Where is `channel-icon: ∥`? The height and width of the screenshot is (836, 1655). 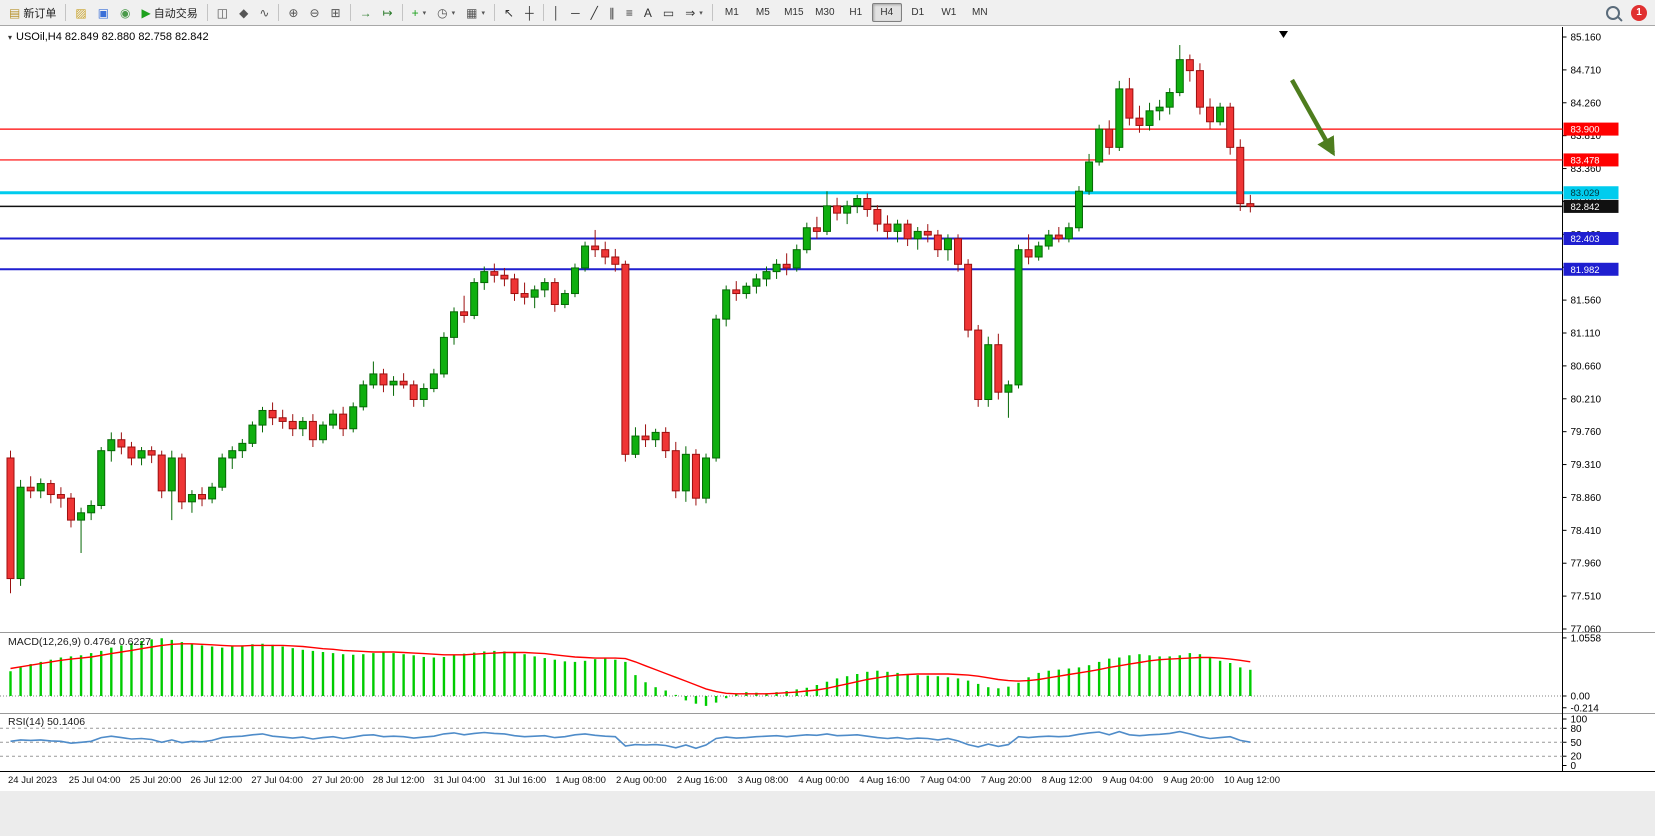
channel-icon: ∥ is located at coordinates (612, 13).